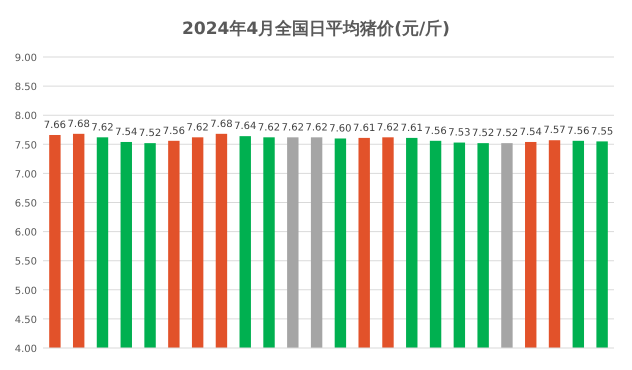 The image size is (632, 370). What do you see at coordinates (55, 125) in the screenshot?
I see `data-label: 7.66` at bounding box center [55, 125].